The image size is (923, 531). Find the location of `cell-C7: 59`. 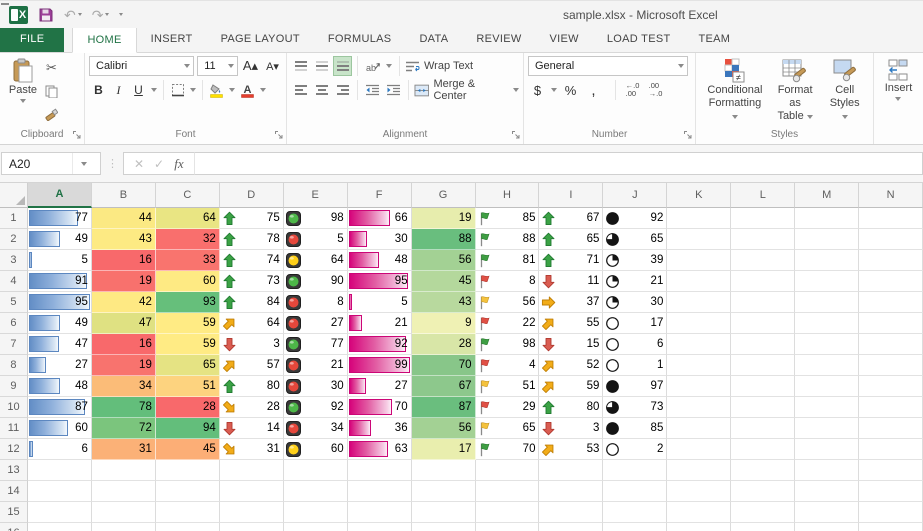

cell-C7: 59 is located at coordinates (187, 344).